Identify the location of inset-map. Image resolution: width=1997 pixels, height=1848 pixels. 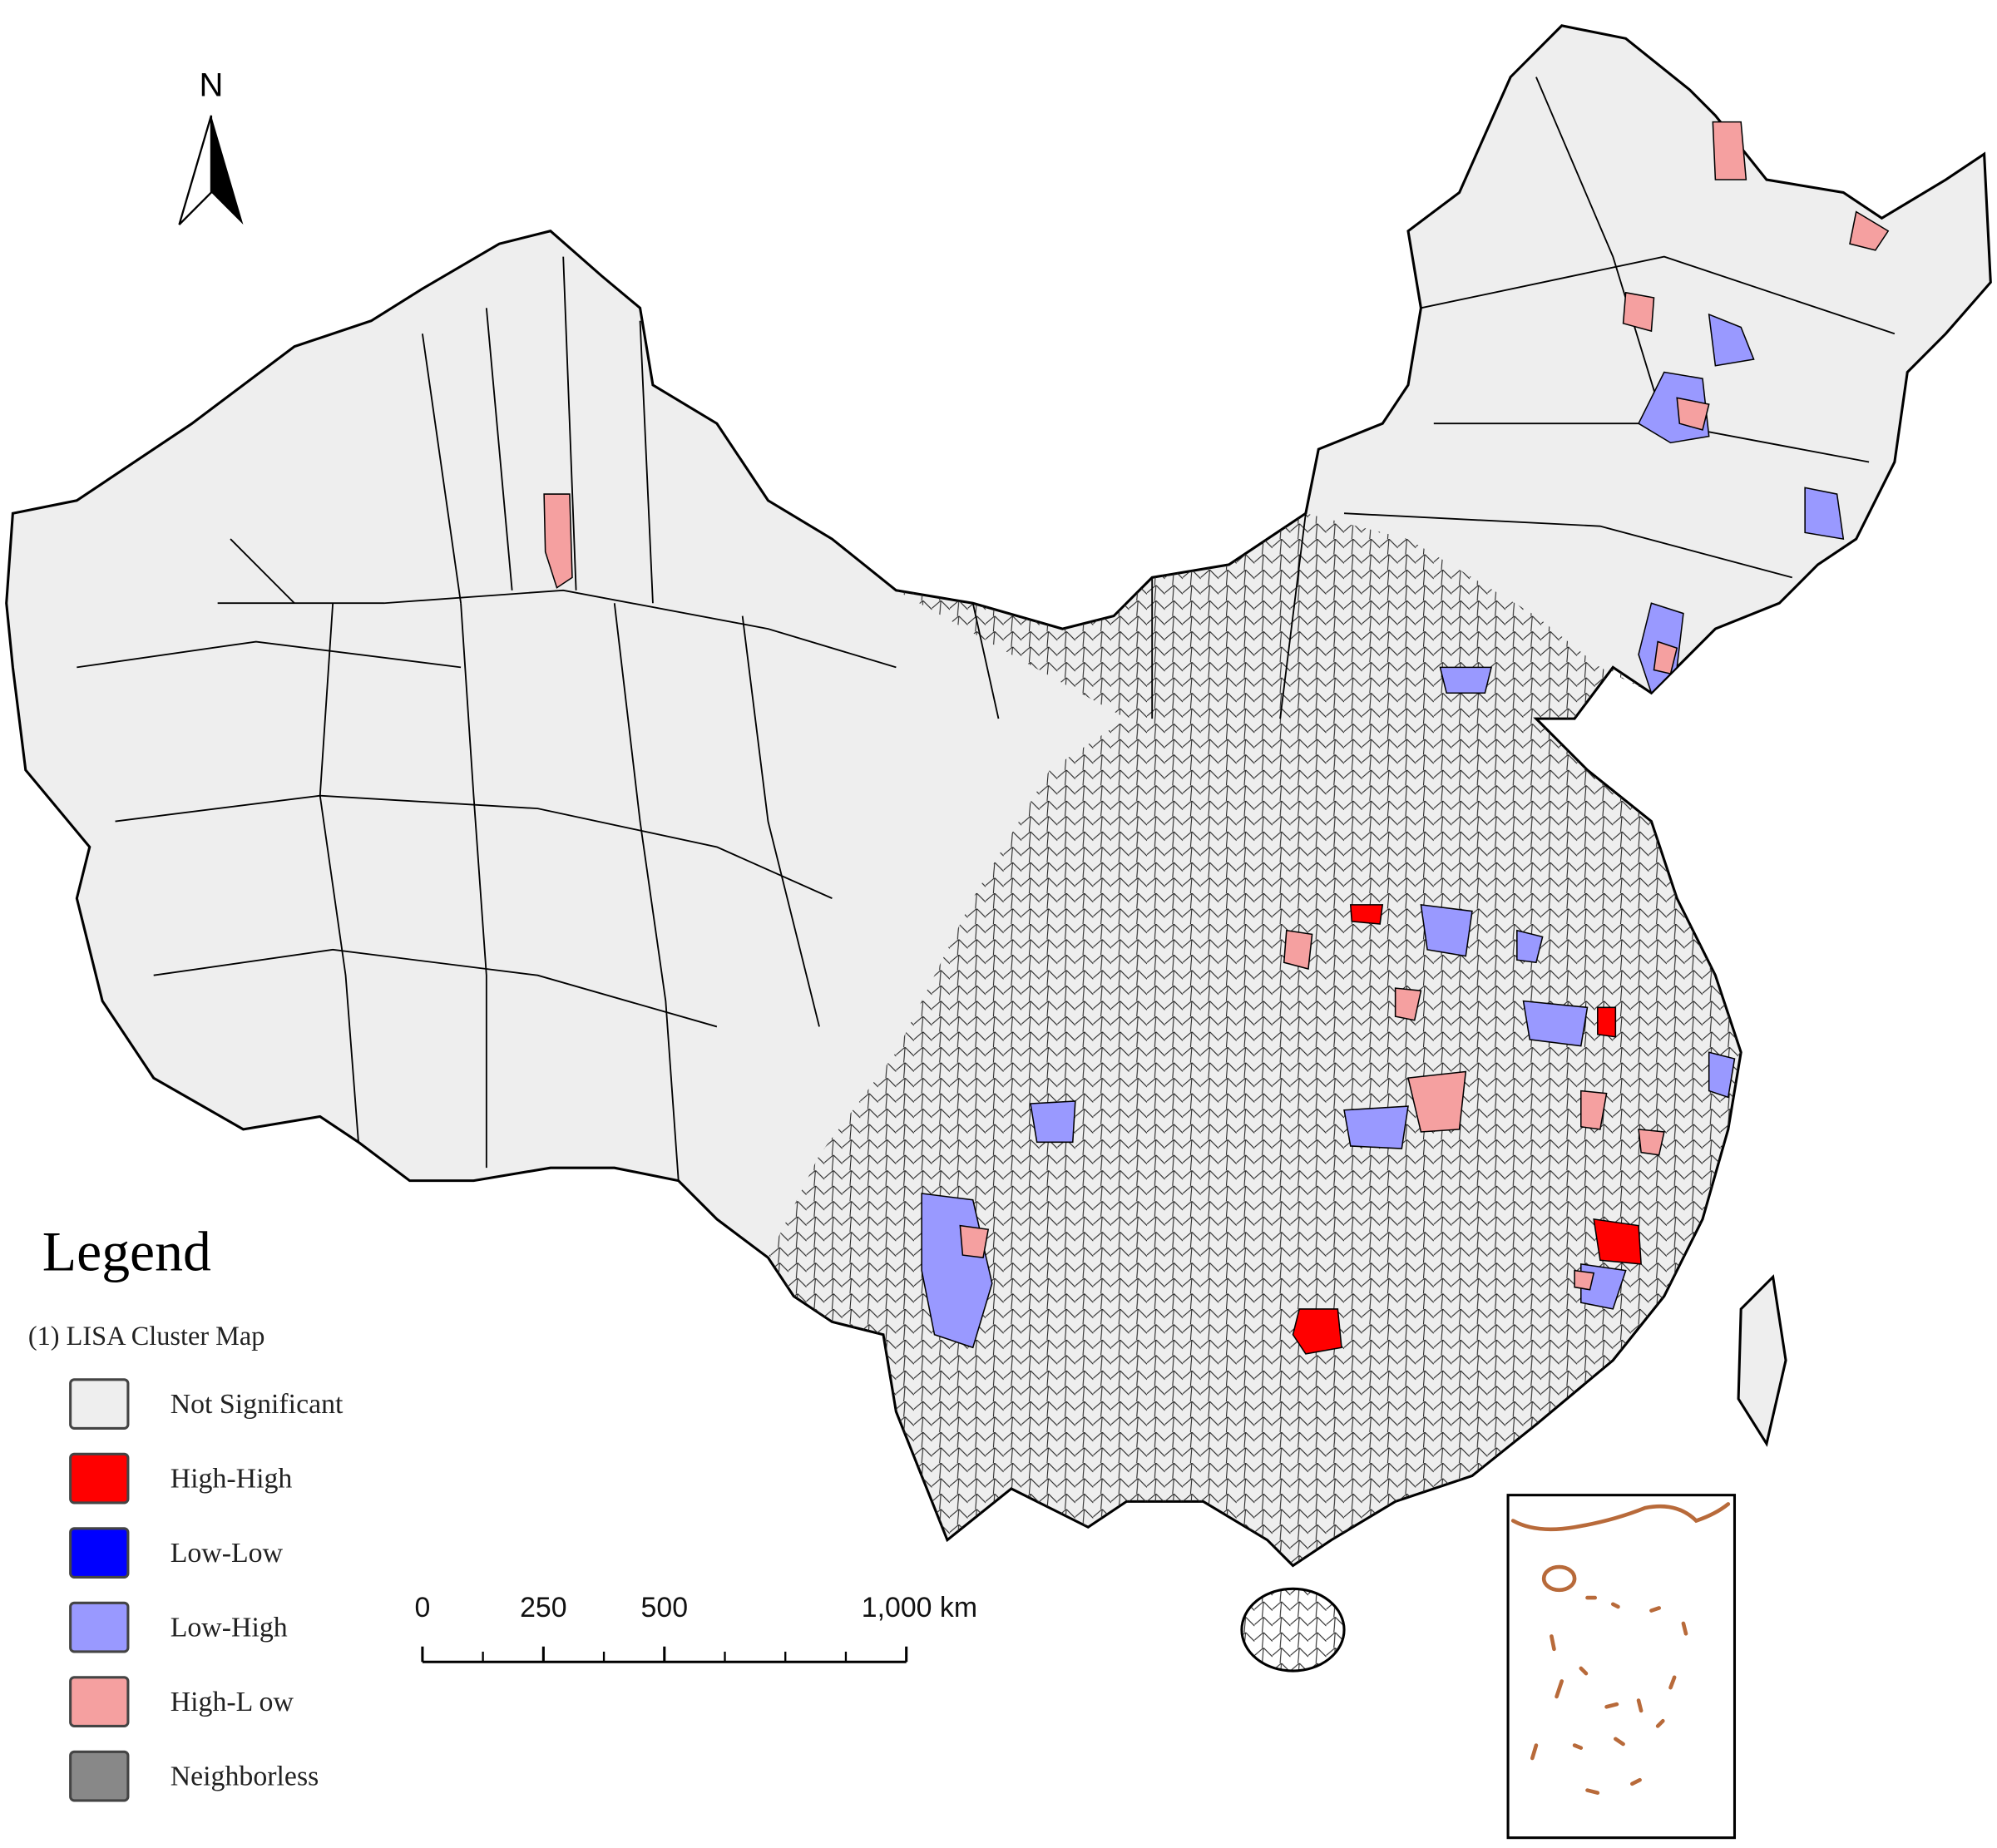
(1622, 1667).